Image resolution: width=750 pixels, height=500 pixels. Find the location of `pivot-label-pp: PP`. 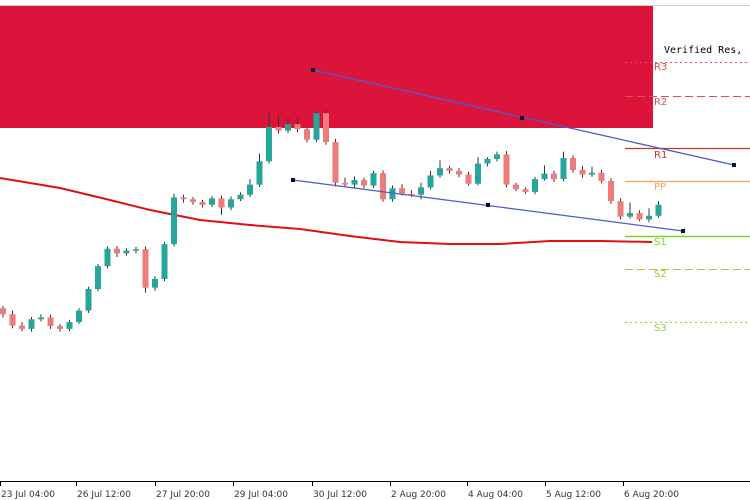

pivot-label-pp: PP is located at coordinates (660, 187).